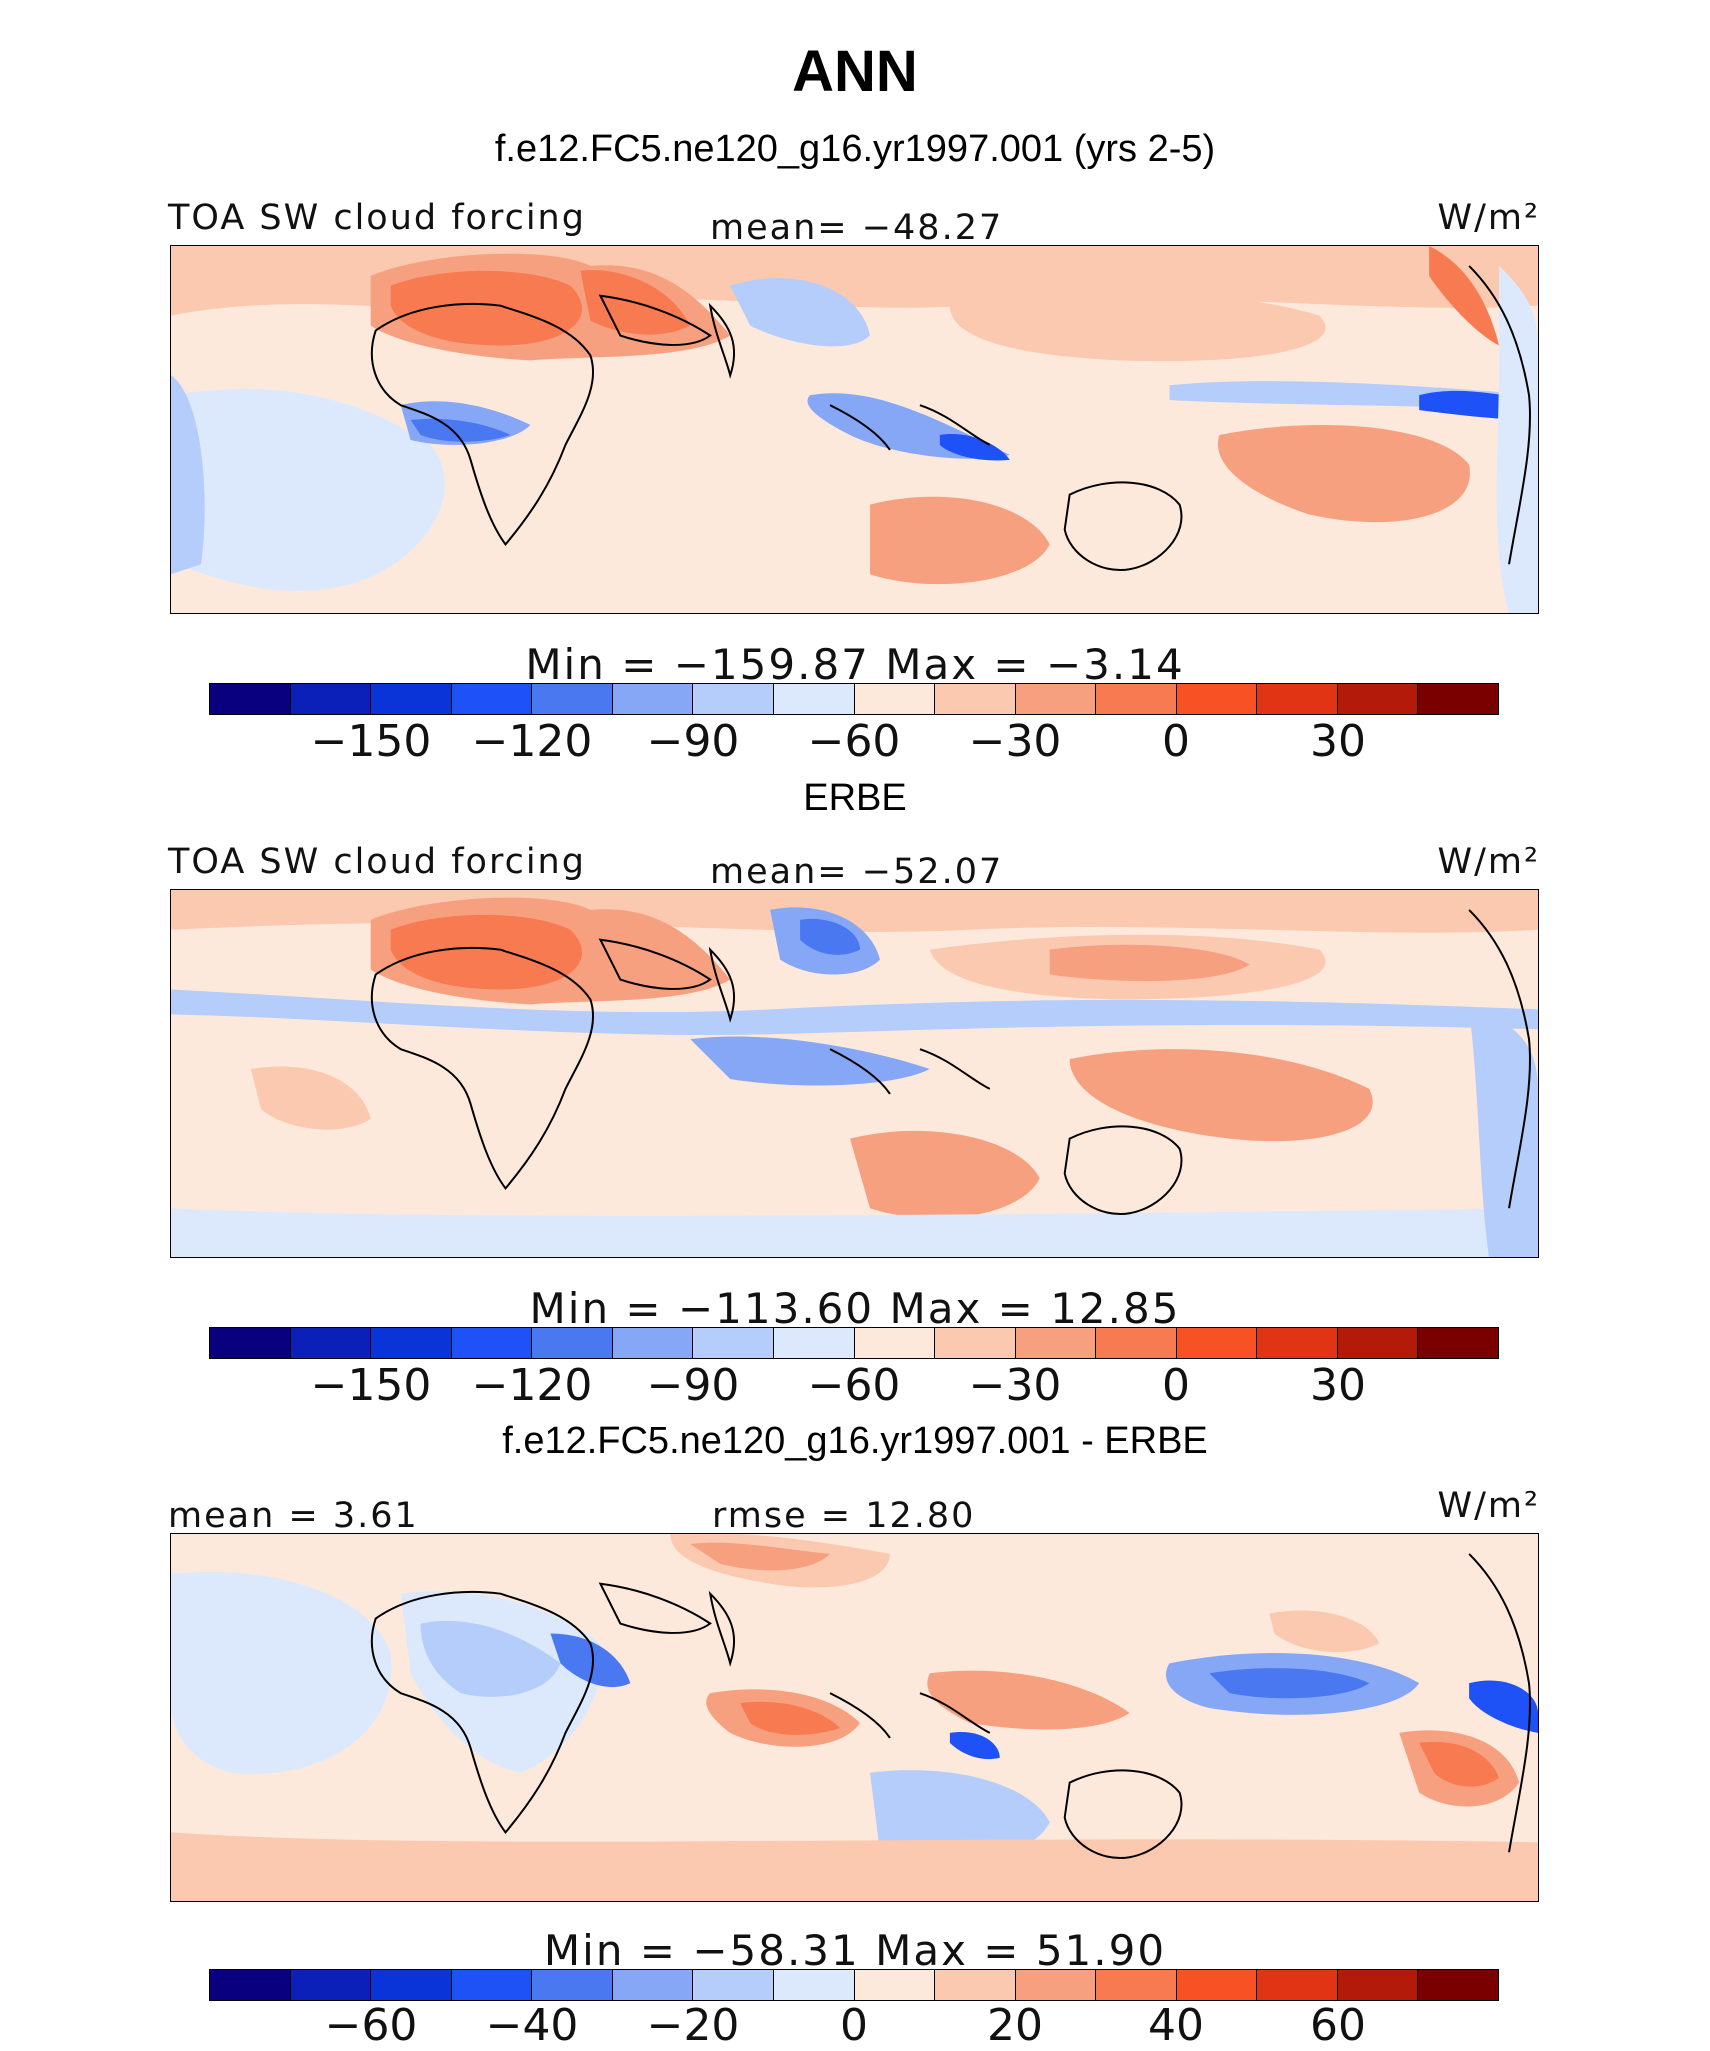 The image size is (1710, 2051). I want to click on panel-3-units-label: W/m², so click(1488, 1506).